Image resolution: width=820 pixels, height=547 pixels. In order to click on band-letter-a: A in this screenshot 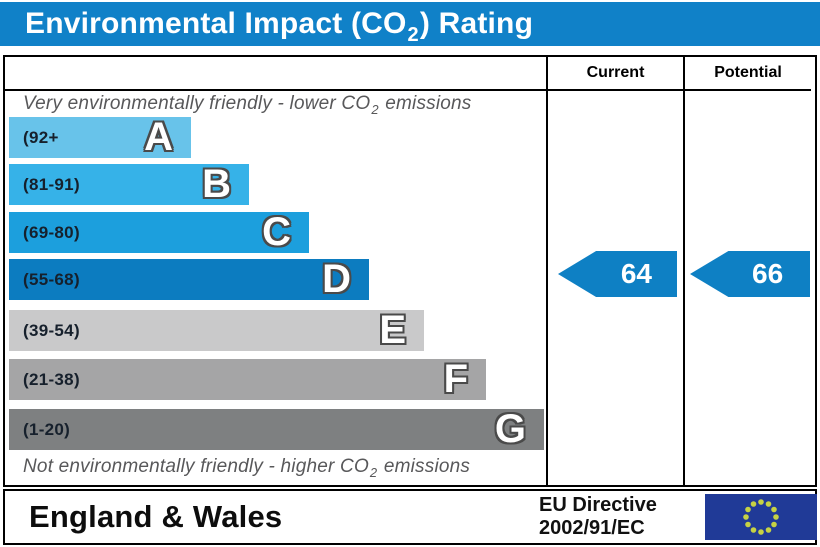, I will do `click(158, 137)`.